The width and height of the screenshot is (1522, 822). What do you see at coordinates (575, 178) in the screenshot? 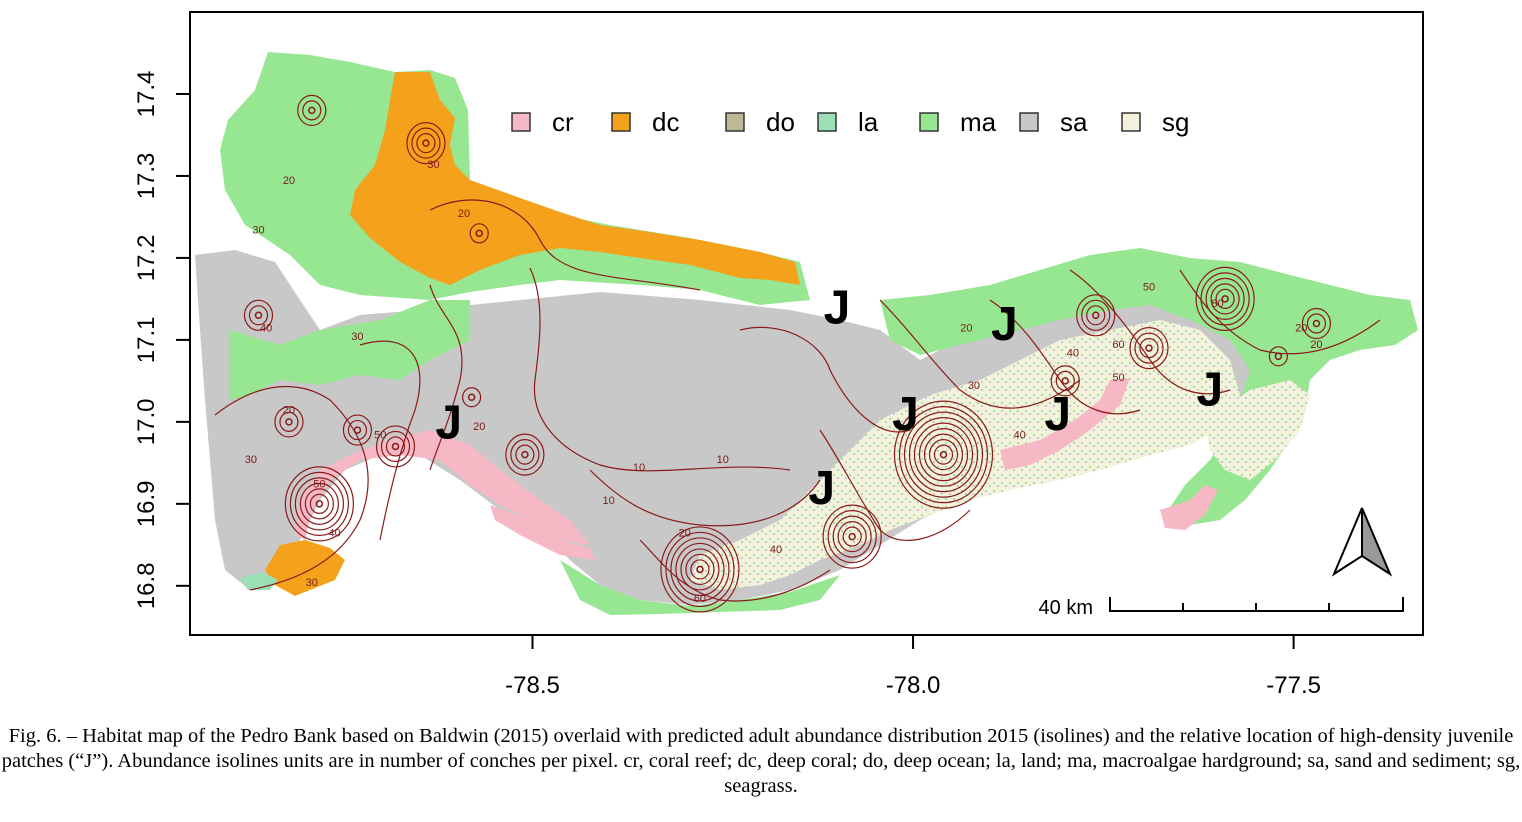
I see `habitat-dc-north` at bounding box center [575, 178].